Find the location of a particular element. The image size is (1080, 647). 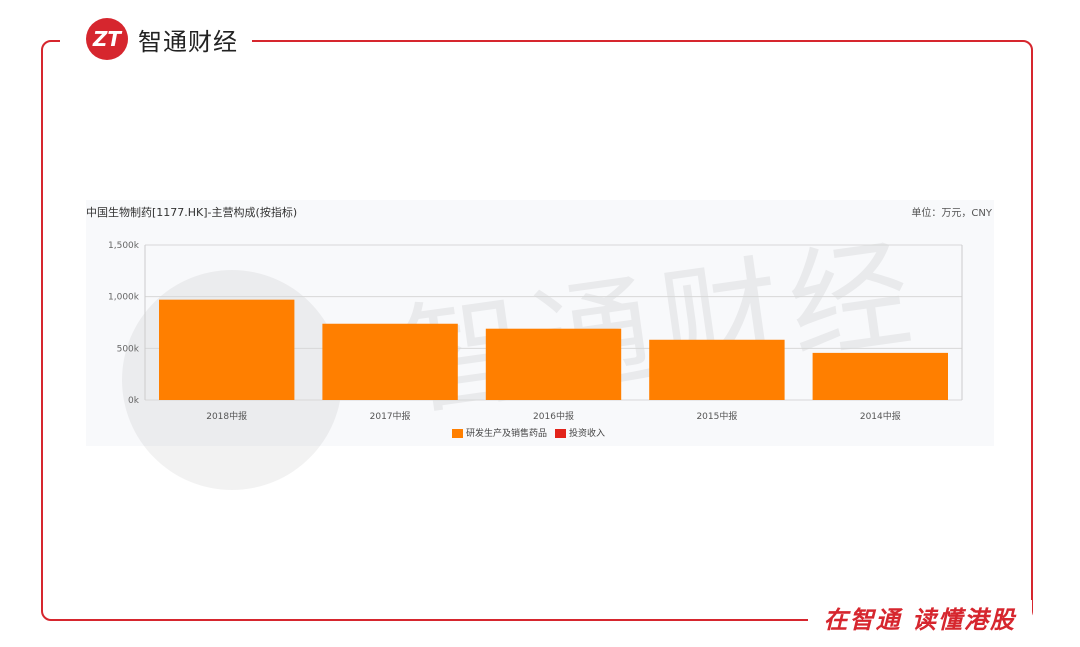

legend-item: 研发生产及销售药品 is located at coordinates (499, 432).